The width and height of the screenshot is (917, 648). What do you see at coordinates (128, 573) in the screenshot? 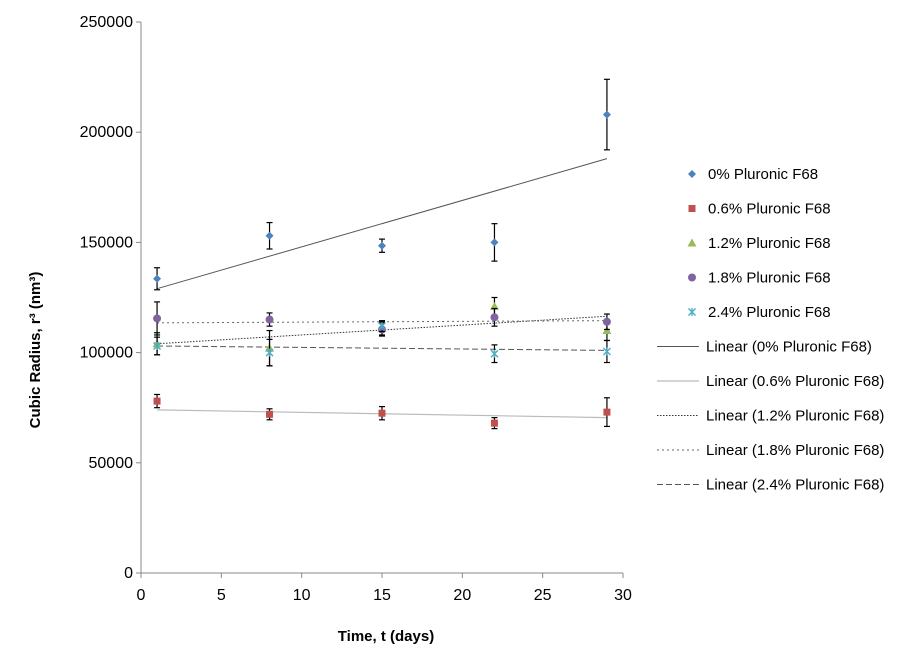
I see `y-tick-label: 0` at bounding box center [128, 573].